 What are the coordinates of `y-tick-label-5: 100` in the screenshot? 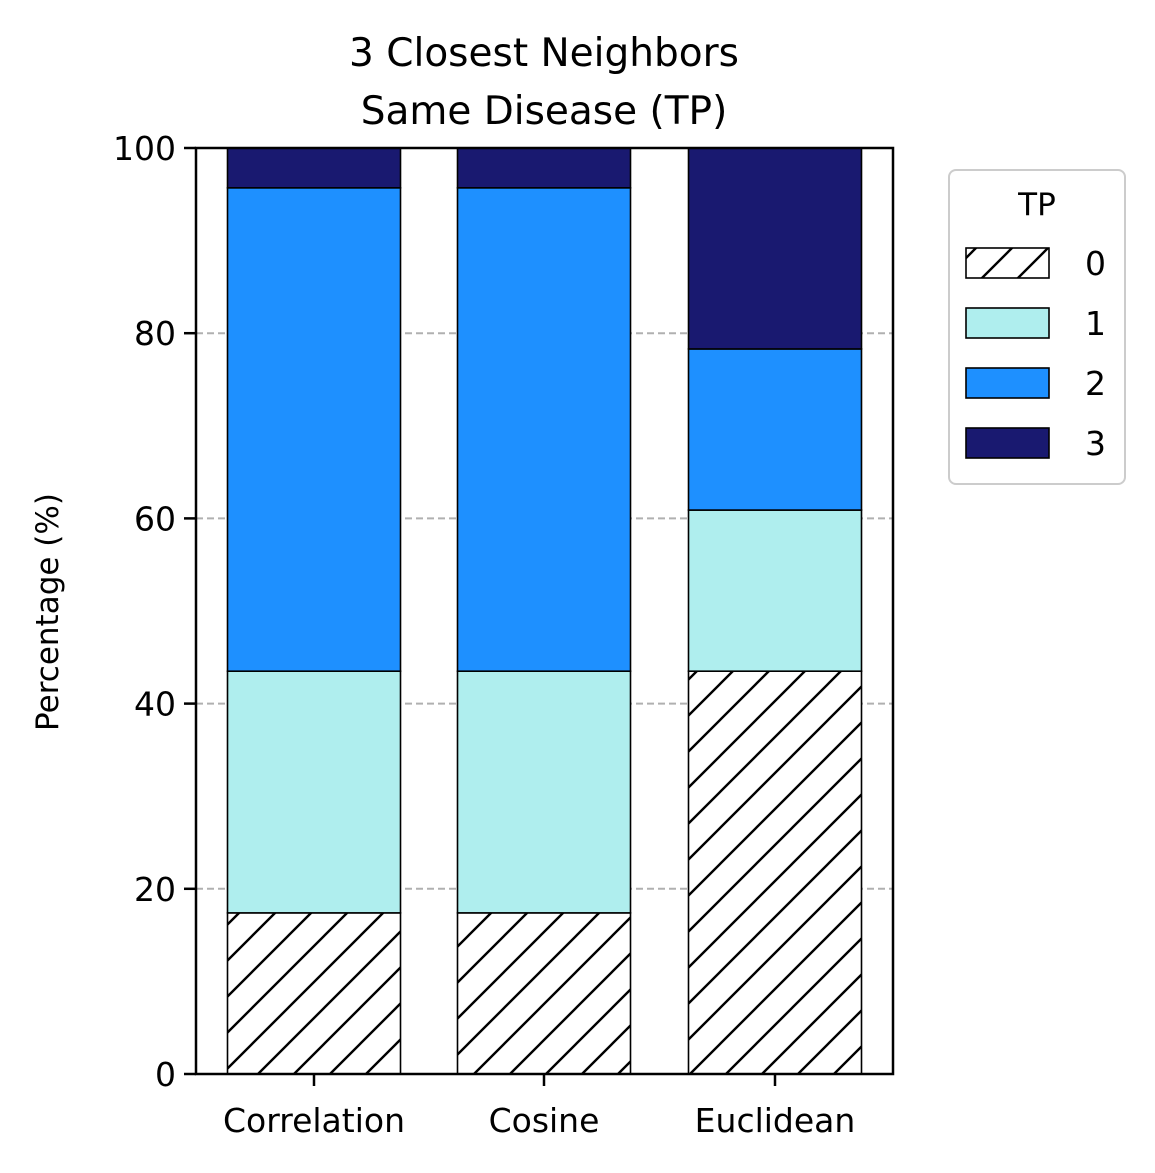 It's located at (144, 148).